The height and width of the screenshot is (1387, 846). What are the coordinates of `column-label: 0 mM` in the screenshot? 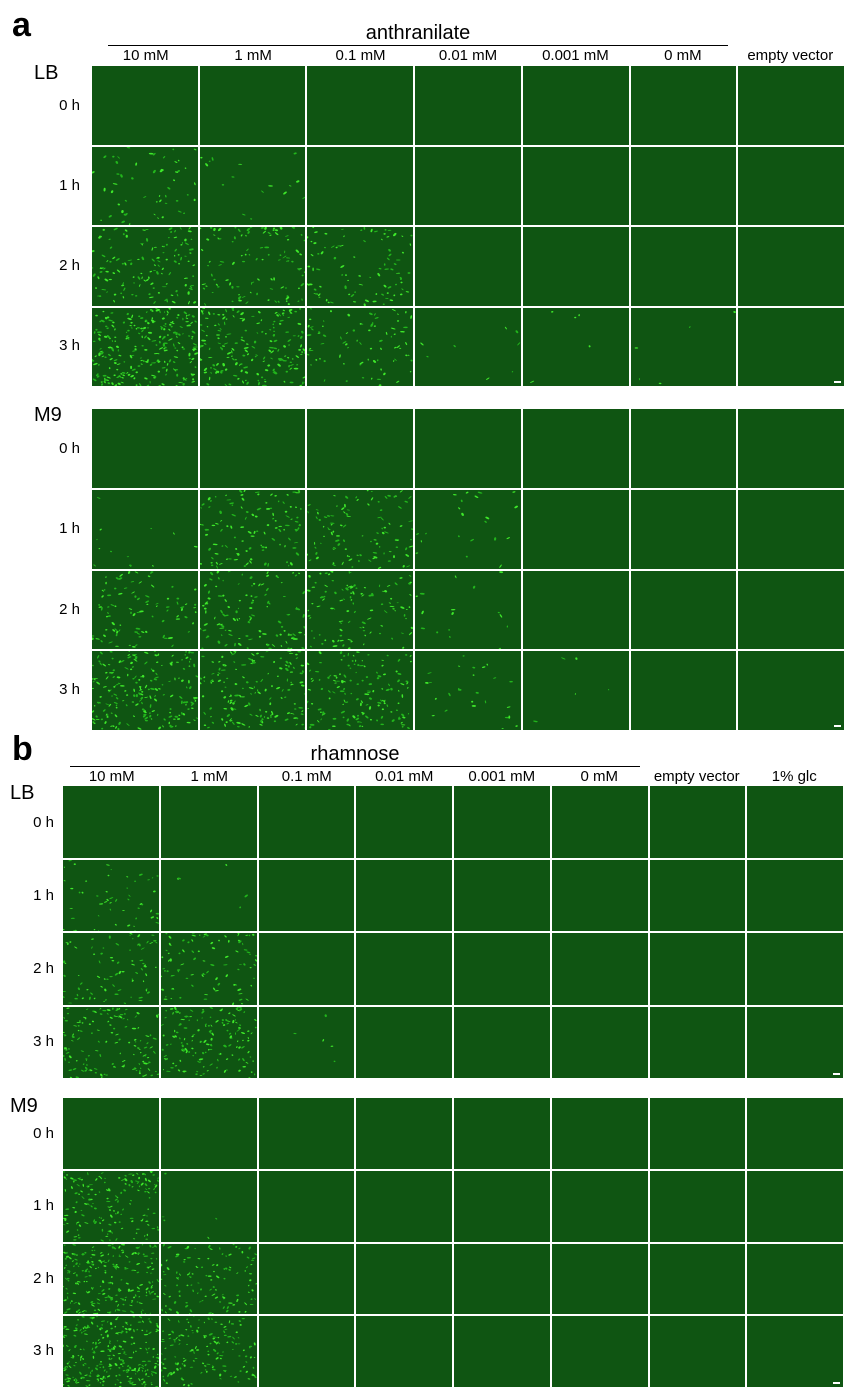 It's located at (683, 55).